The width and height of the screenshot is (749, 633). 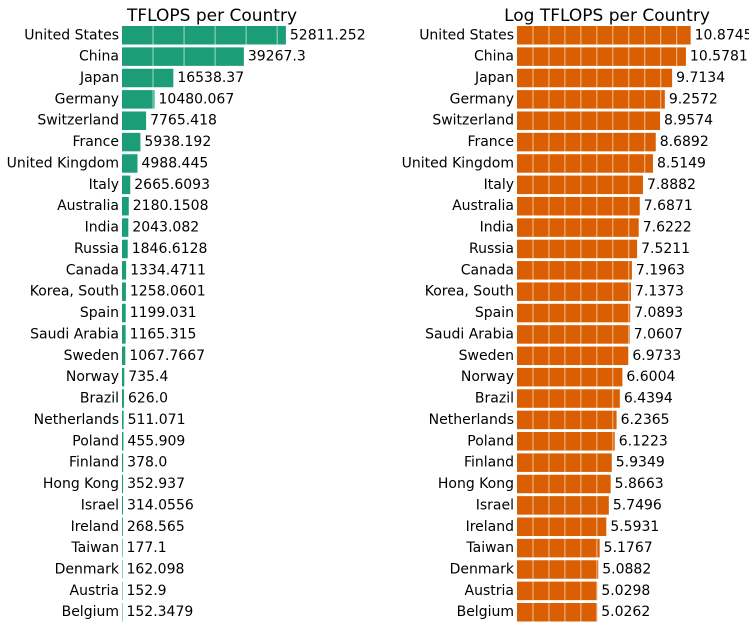 What do you see at coordinates (156, 527) in the screenshot?
I see `left-data-label: 268.565` at bounding box center [156, 527].